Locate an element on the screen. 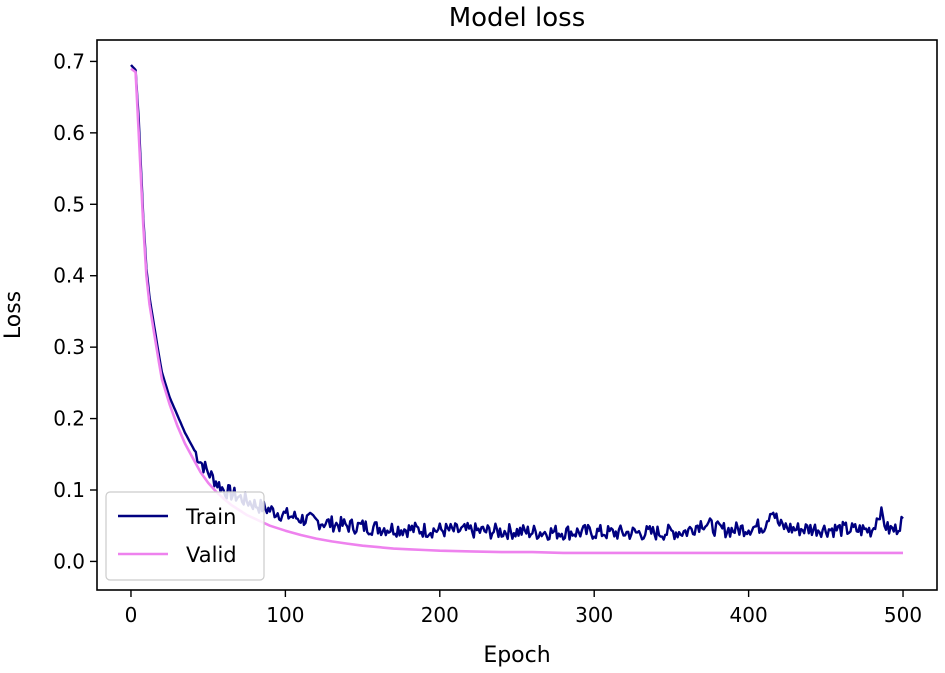 This screenshot has width=945, height=673. legend: Train Valid is located at coordinates (185, 536).